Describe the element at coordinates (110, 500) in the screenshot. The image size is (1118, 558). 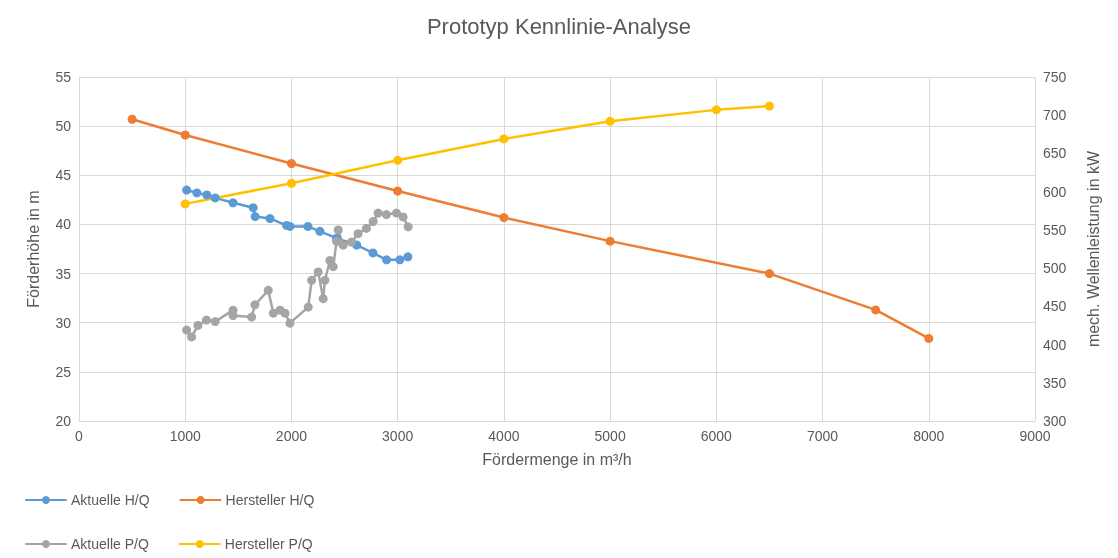
I see `legend-label: Aktuelle H/Q` at that location.